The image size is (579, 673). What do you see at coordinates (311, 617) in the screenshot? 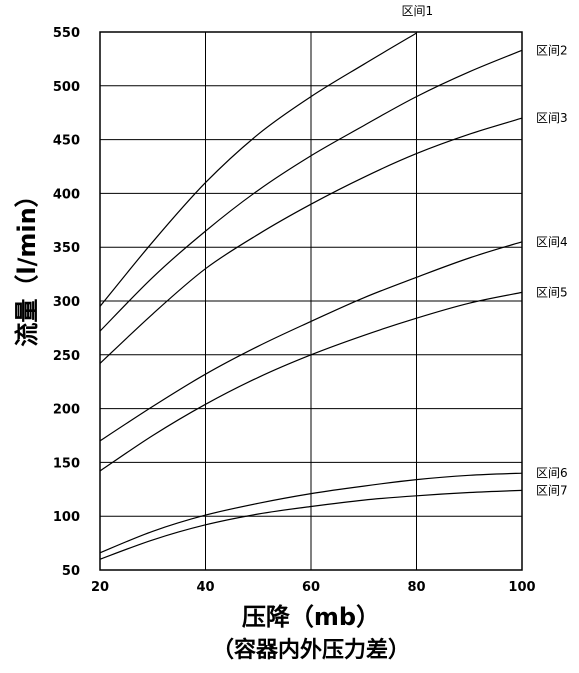
I see `x-axis-title: 压降（mb）` at bounding box center [311, 617].